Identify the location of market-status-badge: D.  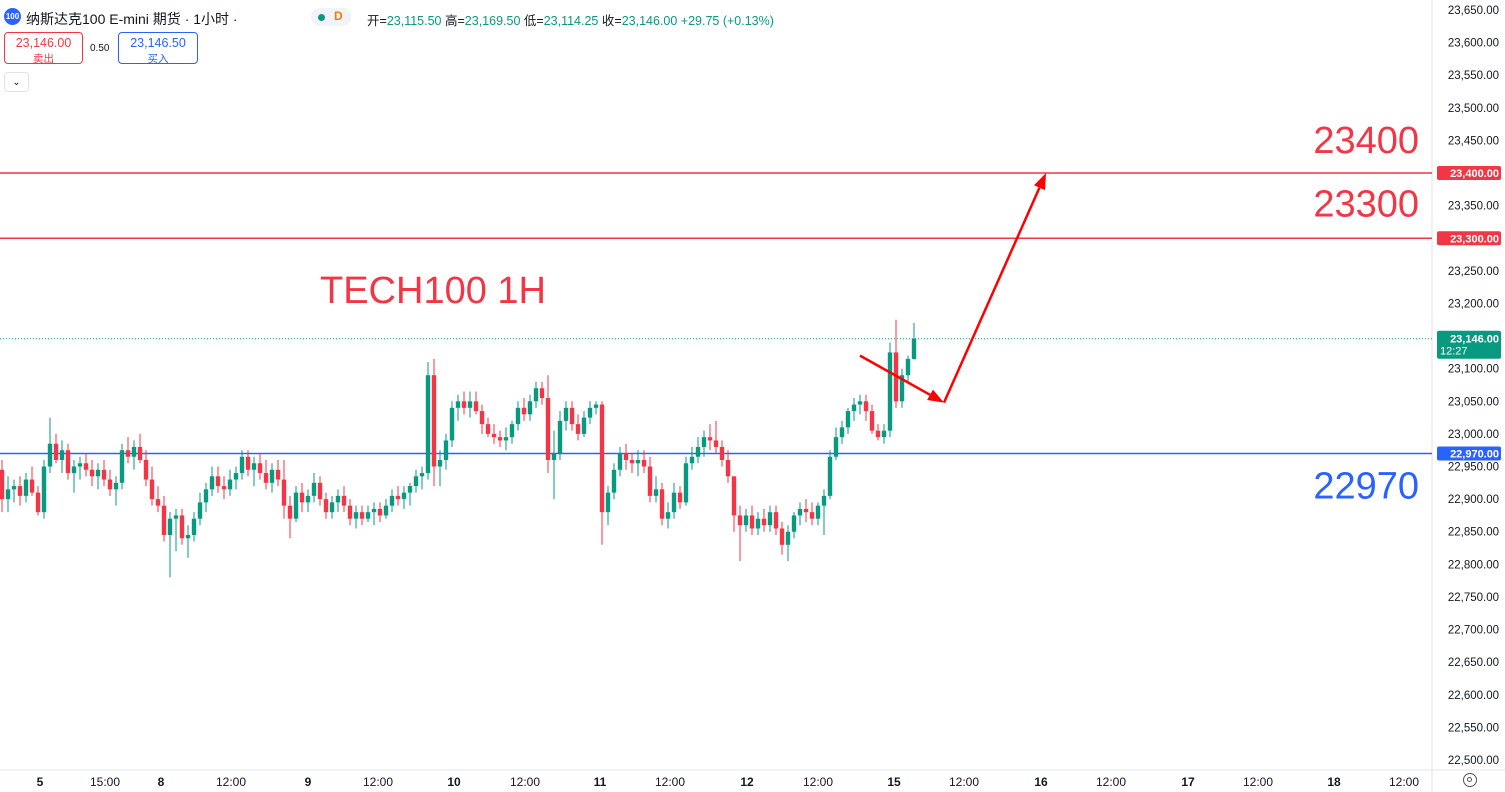
(331, 17).